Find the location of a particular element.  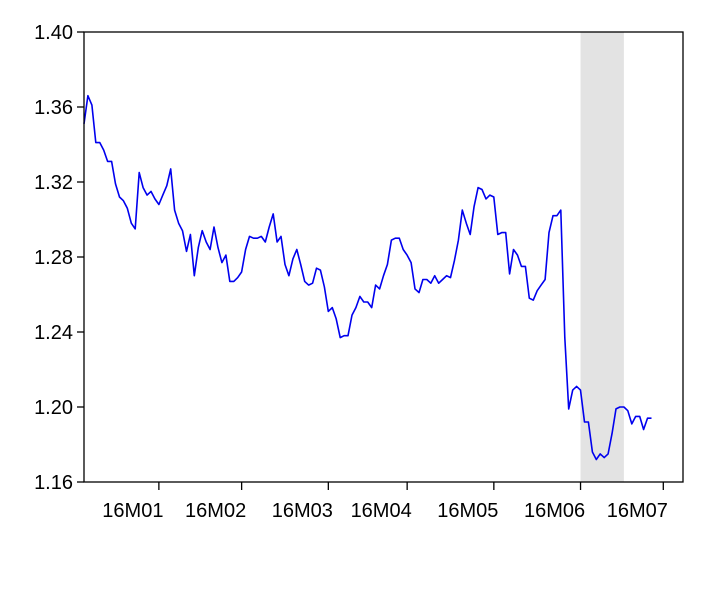

x-axis: 16M01 16M02 16M03 16M04 16M05 16M06 16M07 is located at coordinates (385, 502).